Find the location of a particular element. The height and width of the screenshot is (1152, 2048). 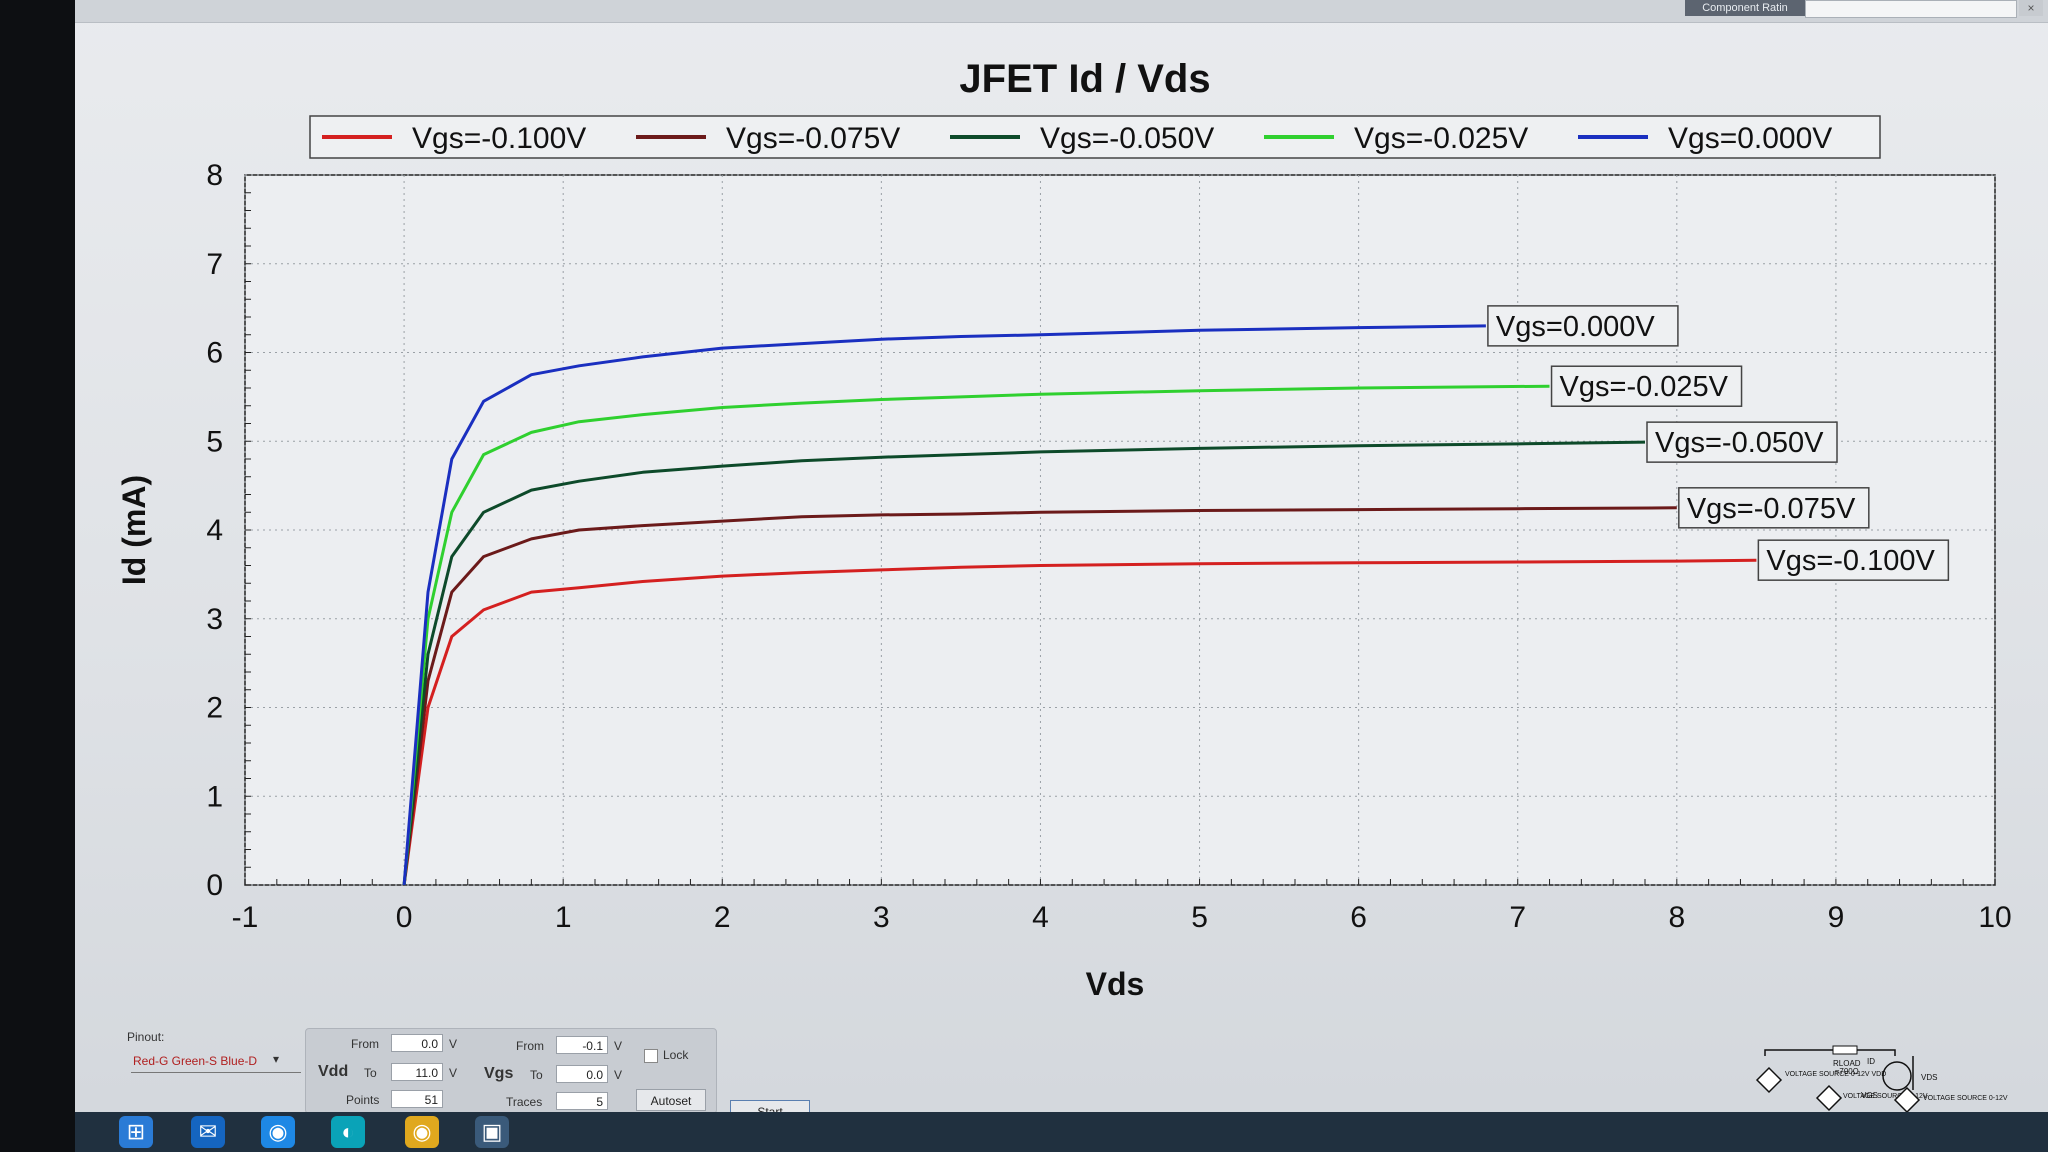

x-tick-label: 0 is located at coordinates (404, 917).